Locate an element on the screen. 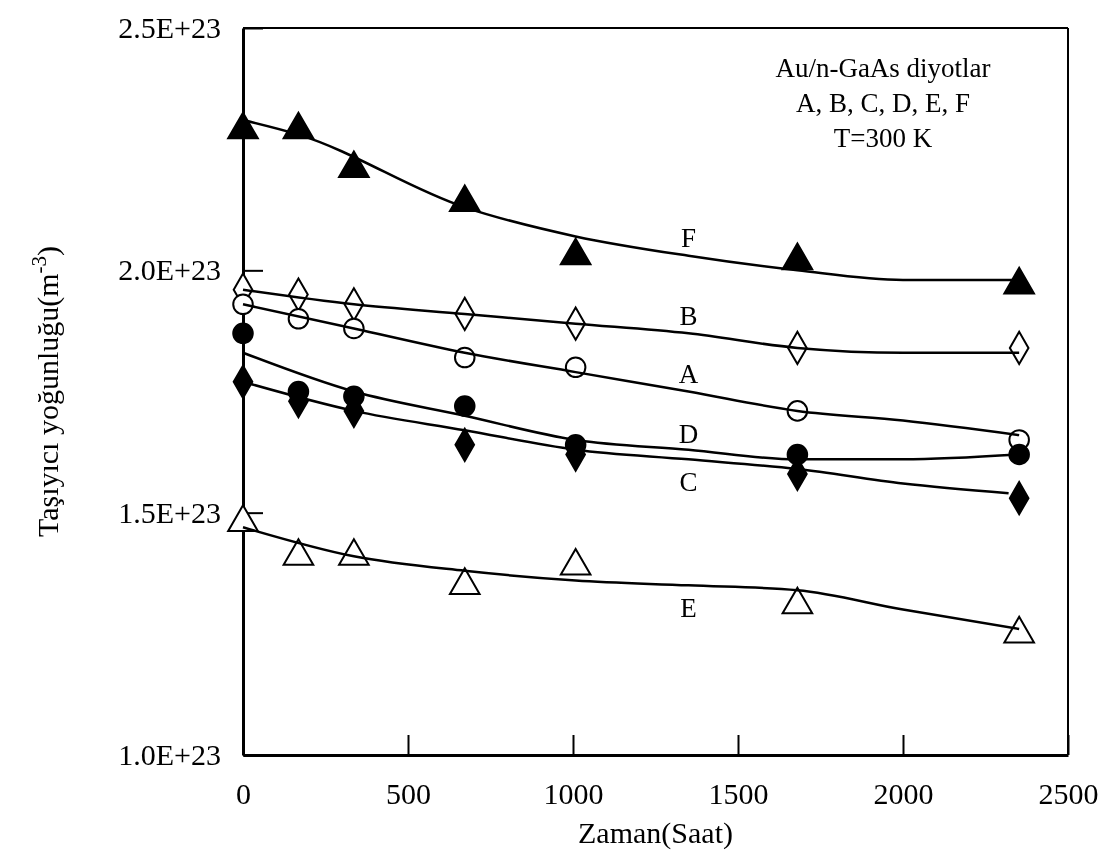 This screenshot has height=865, width=1112. series-label: C is located at coordinates (688, 481).